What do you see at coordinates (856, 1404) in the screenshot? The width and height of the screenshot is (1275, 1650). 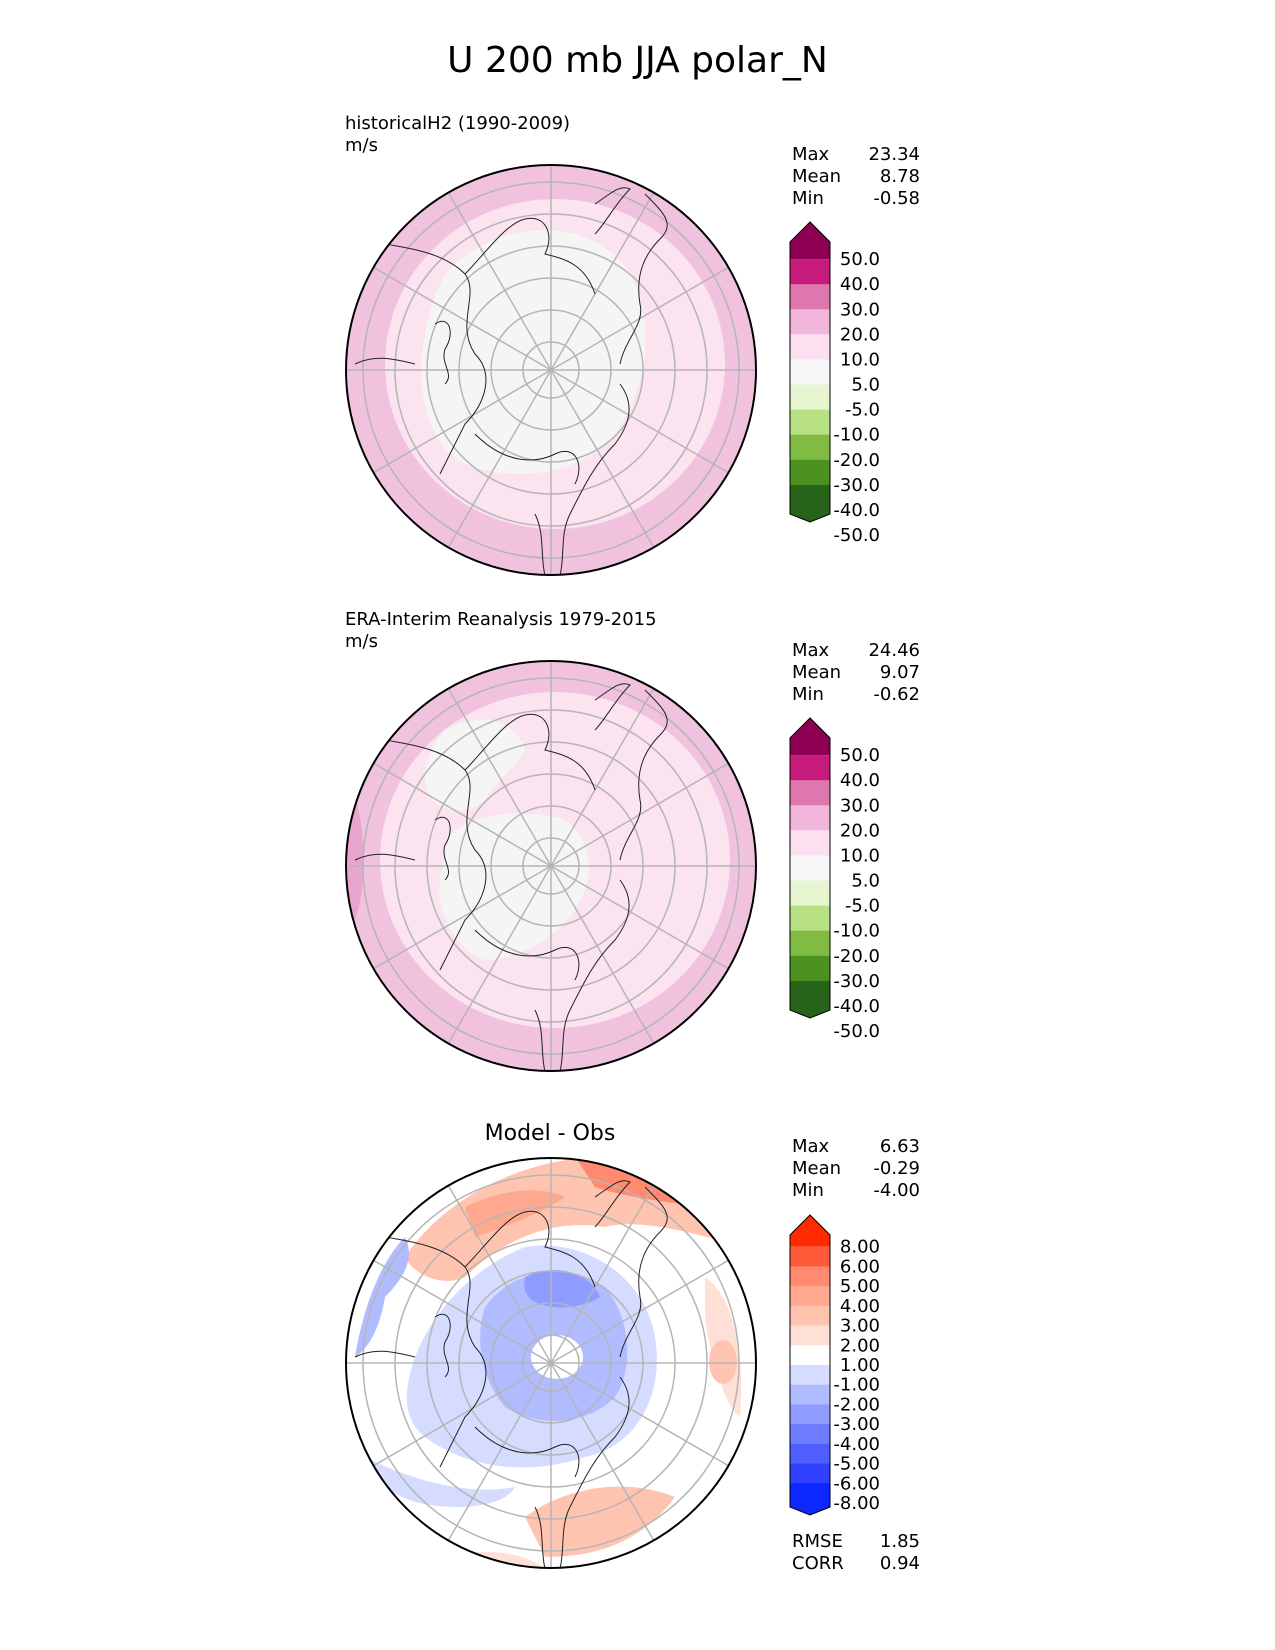 I see `colorbar-tick-label: -2.00` at bounding box center [856, 1404].